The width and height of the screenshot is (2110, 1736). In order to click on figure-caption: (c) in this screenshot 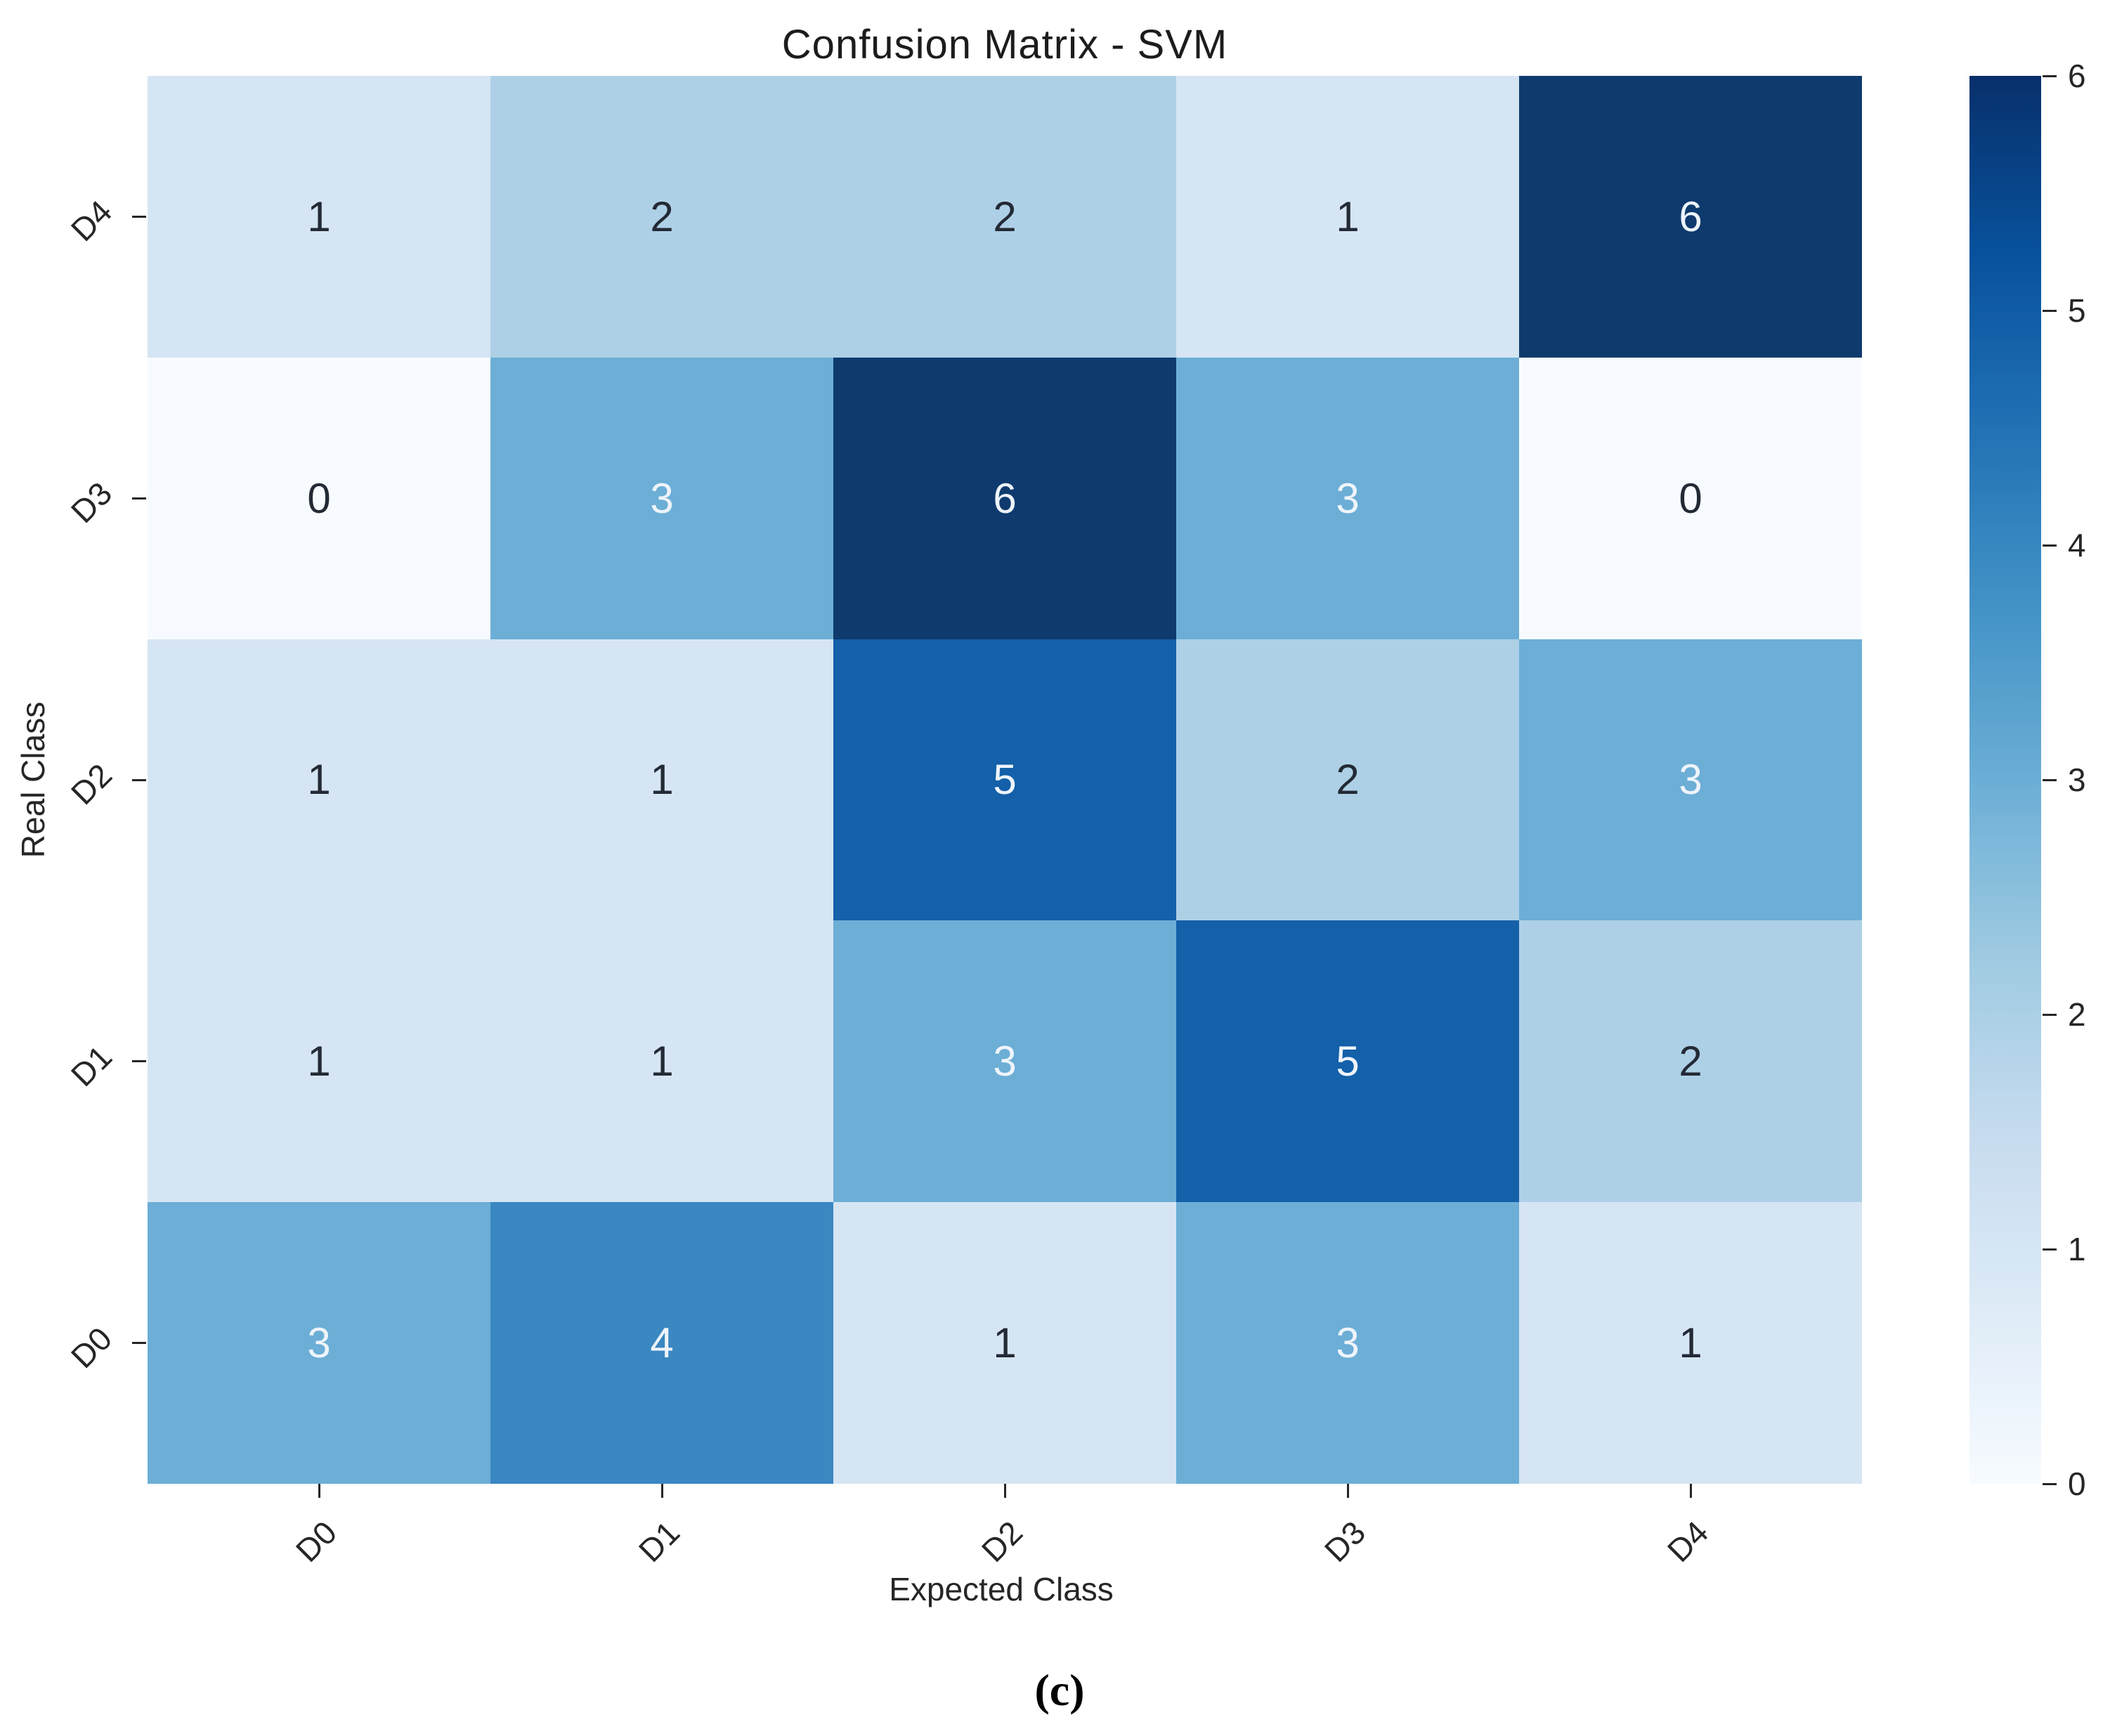, I will do `click(1059, 1690)`.